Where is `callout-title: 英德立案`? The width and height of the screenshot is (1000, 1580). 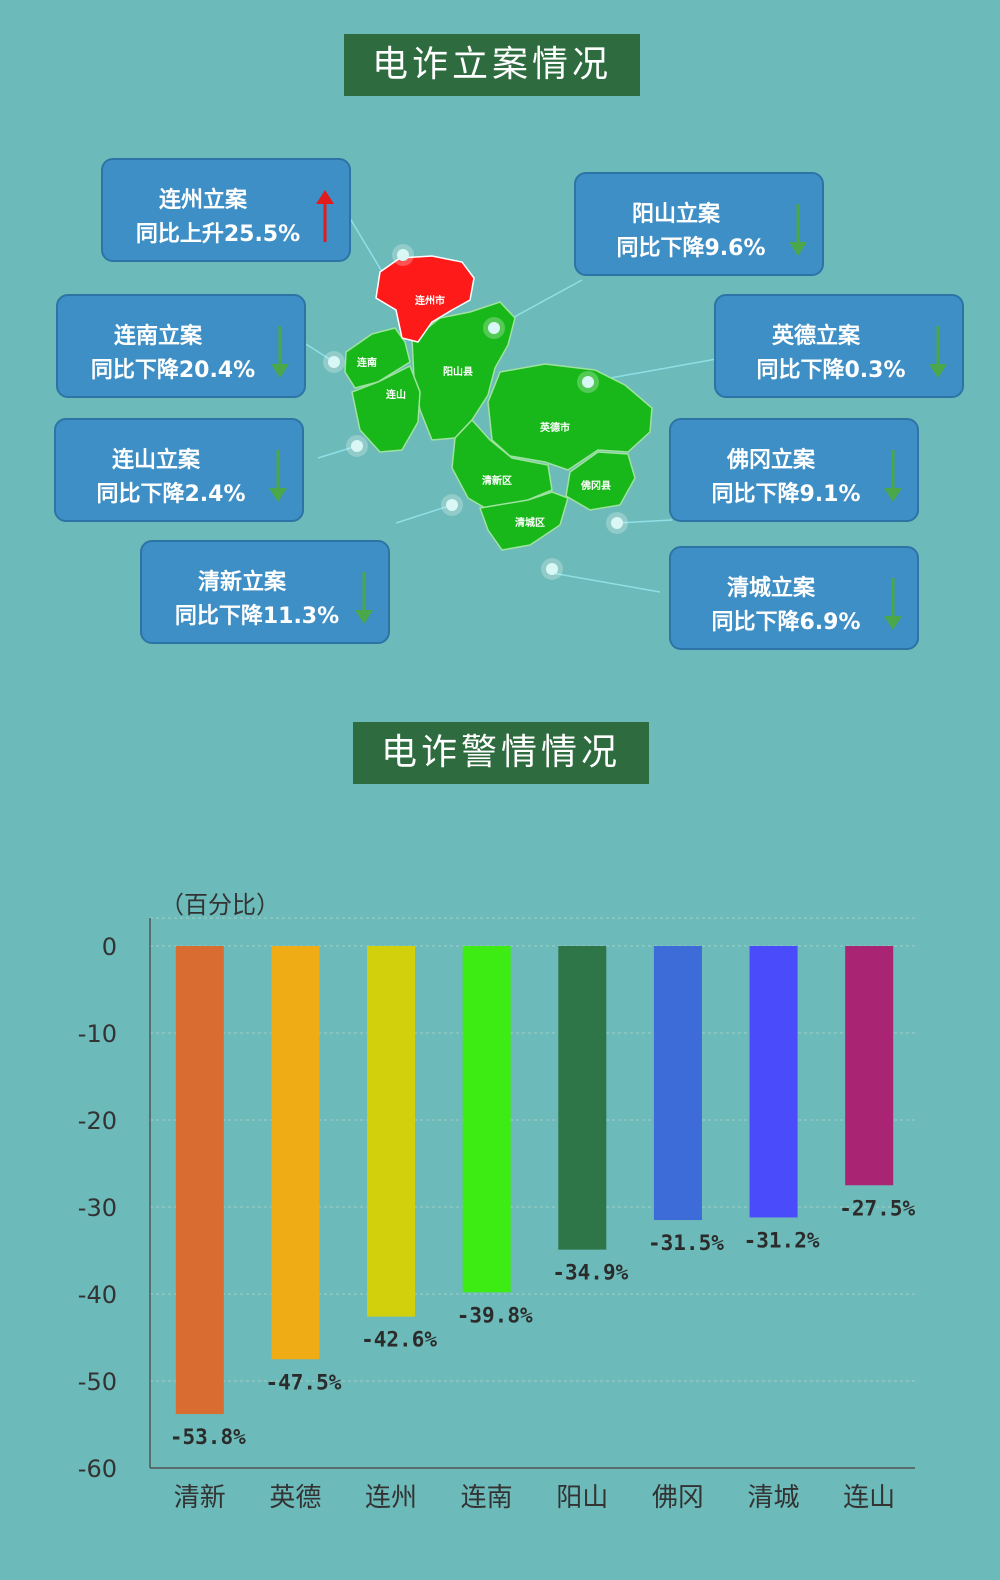 callout-title: 英德立案 is located at coordinates (815, 336).